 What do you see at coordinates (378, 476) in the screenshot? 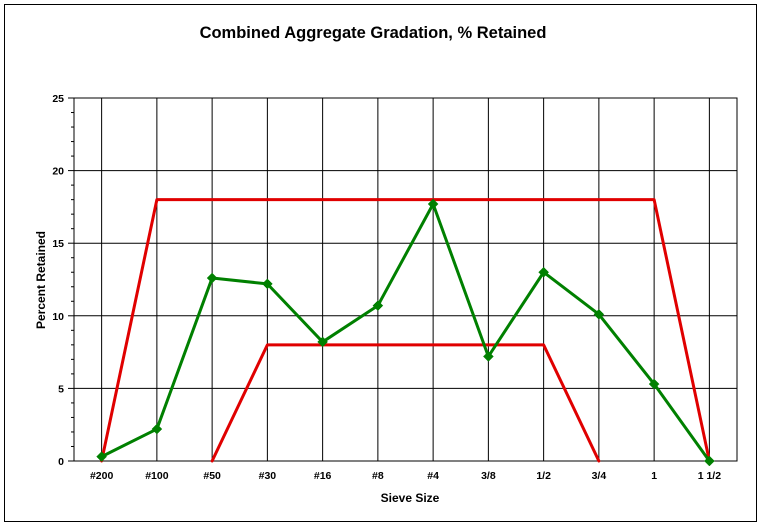
I see `x-tick-label: #8` at bounding box center [378, 476].